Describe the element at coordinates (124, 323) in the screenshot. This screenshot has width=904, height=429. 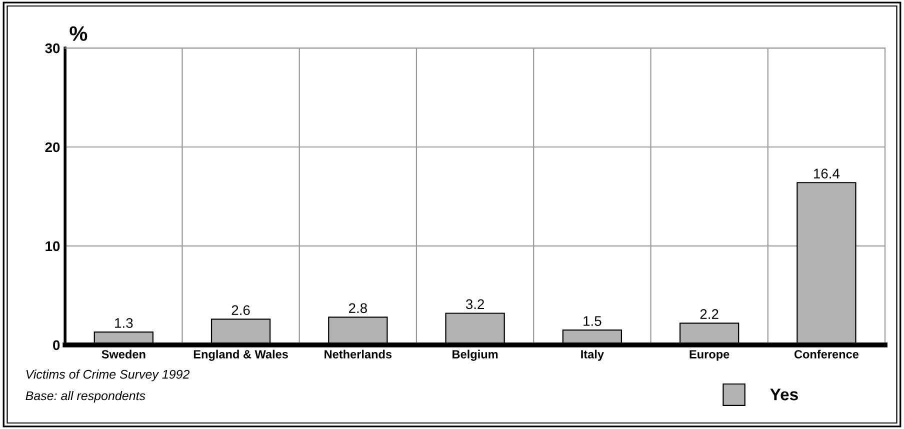
I see `data-label: 1.3` at that location.